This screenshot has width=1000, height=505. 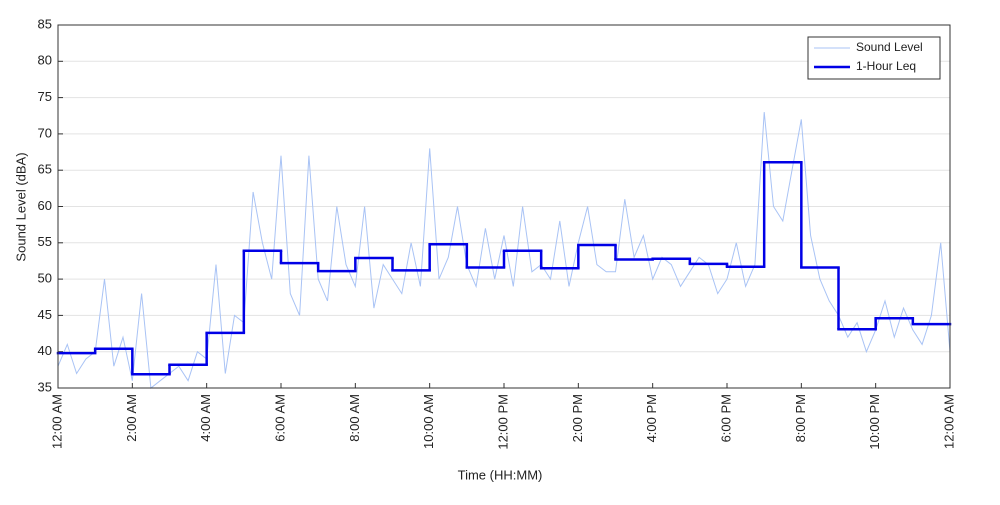 I want to click on y-tick-label: 85, so click(x=45, y=23).